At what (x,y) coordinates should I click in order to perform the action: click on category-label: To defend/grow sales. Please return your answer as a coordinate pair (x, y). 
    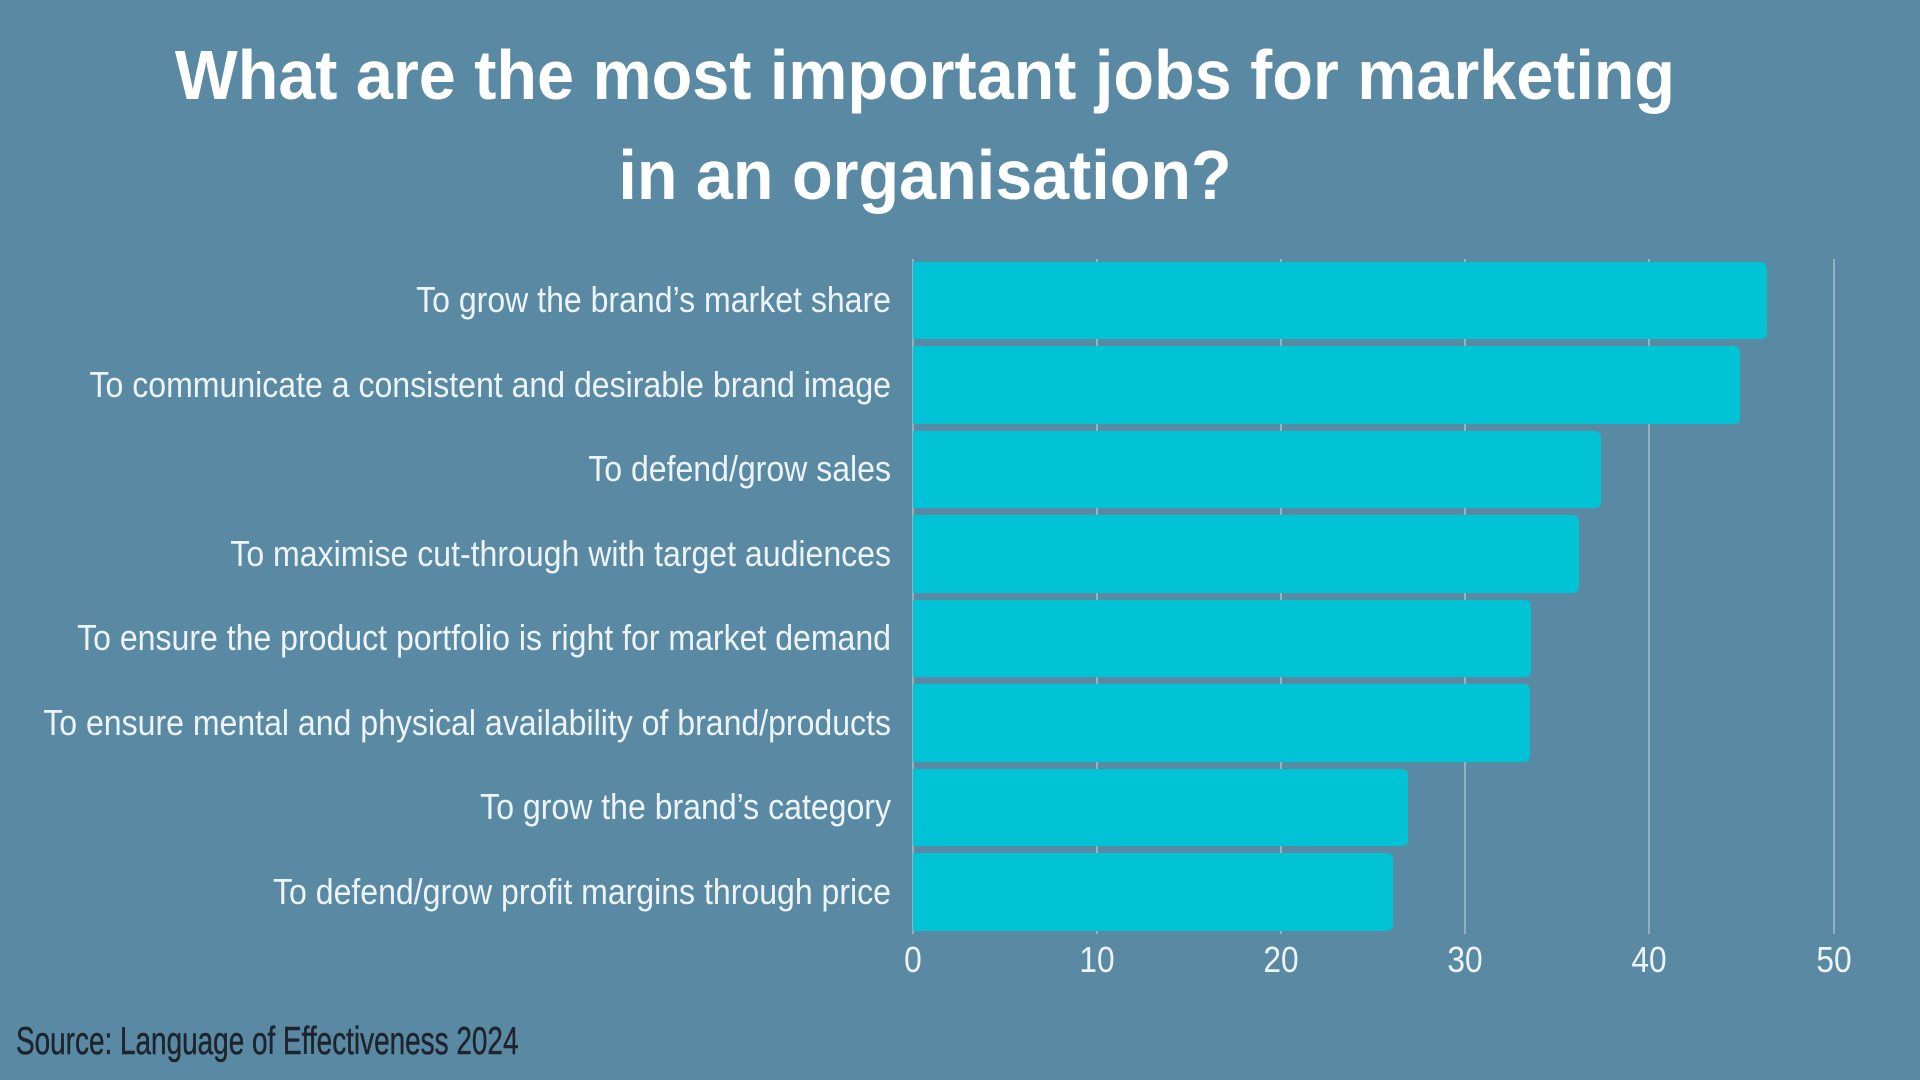
    Looking at the image, I should click on (739, 469).